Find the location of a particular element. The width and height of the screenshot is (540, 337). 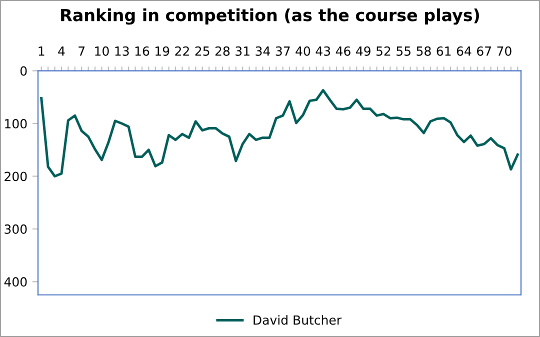

x-tick-label: 49 is located at coordinates (363, 51).